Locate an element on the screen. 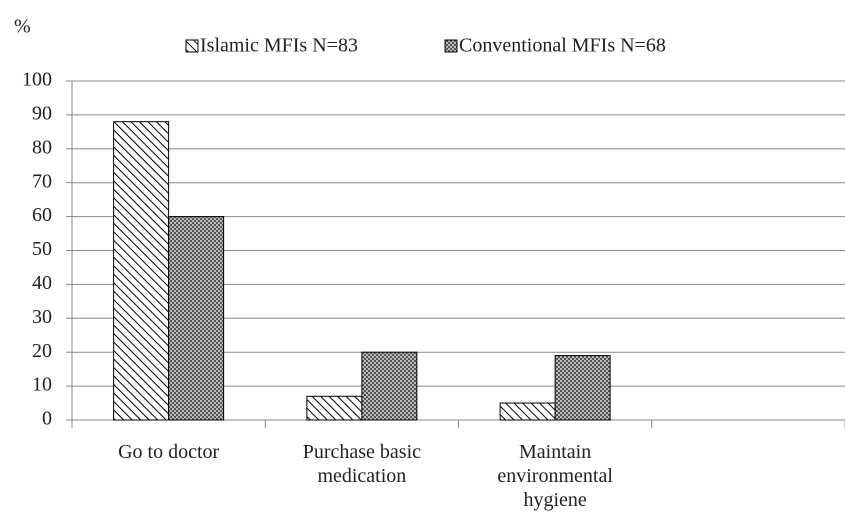 The width and height of the screenshot is (845, 528). y-tick-label: 10 is located at coordinates (42, 385).